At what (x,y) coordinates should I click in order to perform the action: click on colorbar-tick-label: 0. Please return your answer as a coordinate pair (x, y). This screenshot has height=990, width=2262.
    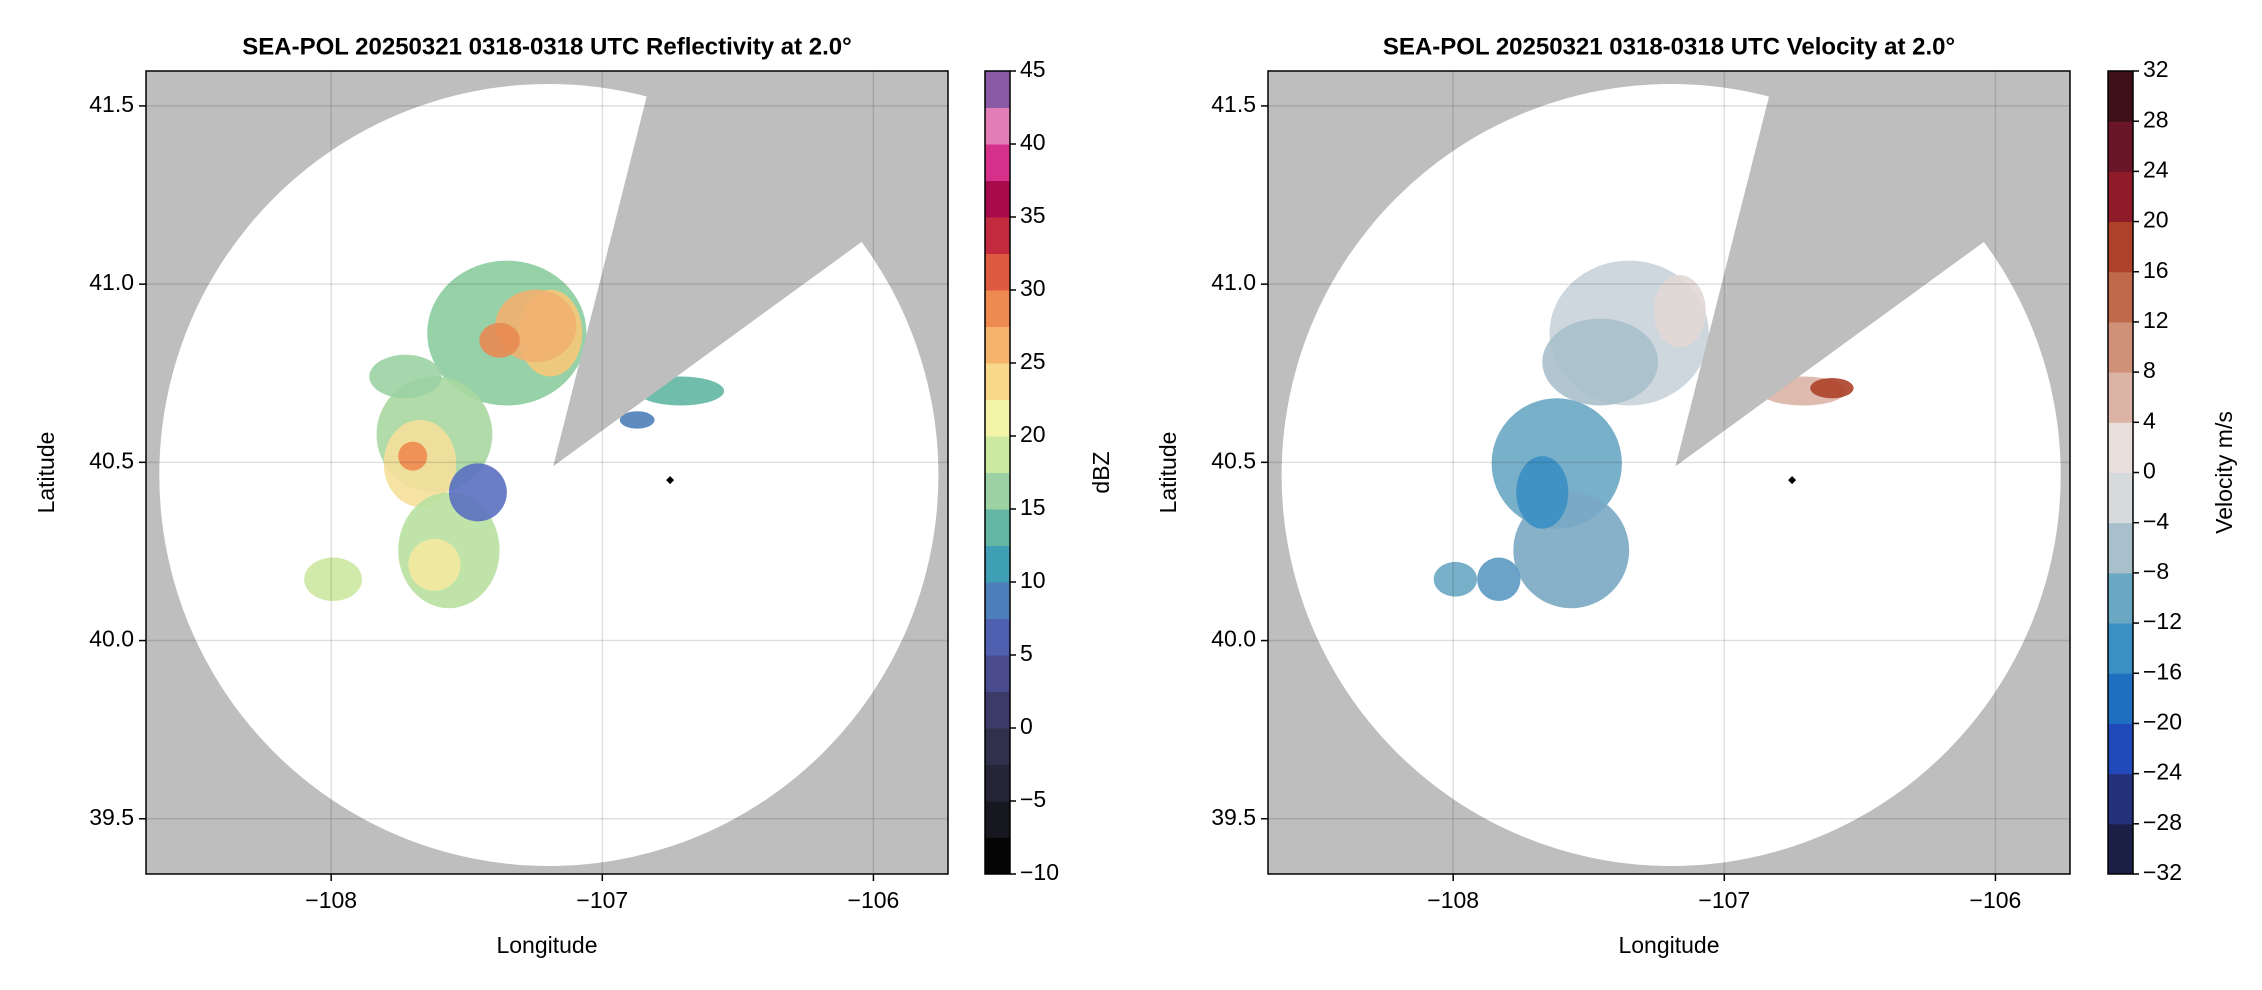
    Looking at the image, I should click on (2149, 471).